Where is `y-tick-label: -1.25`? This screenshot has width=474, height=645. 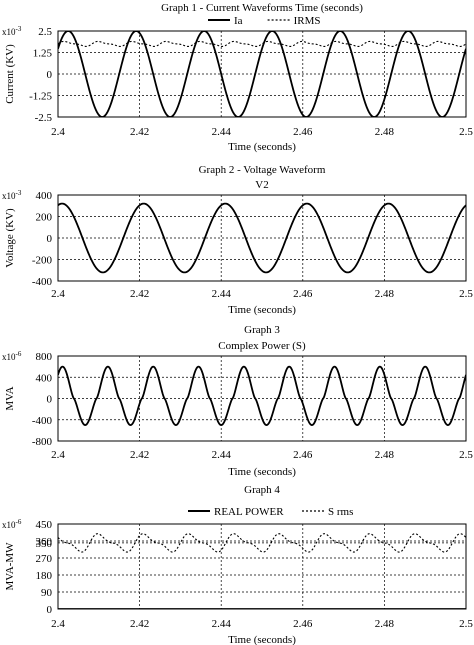 y-tick-label: -1.25 is located at coordinates (40, 97).